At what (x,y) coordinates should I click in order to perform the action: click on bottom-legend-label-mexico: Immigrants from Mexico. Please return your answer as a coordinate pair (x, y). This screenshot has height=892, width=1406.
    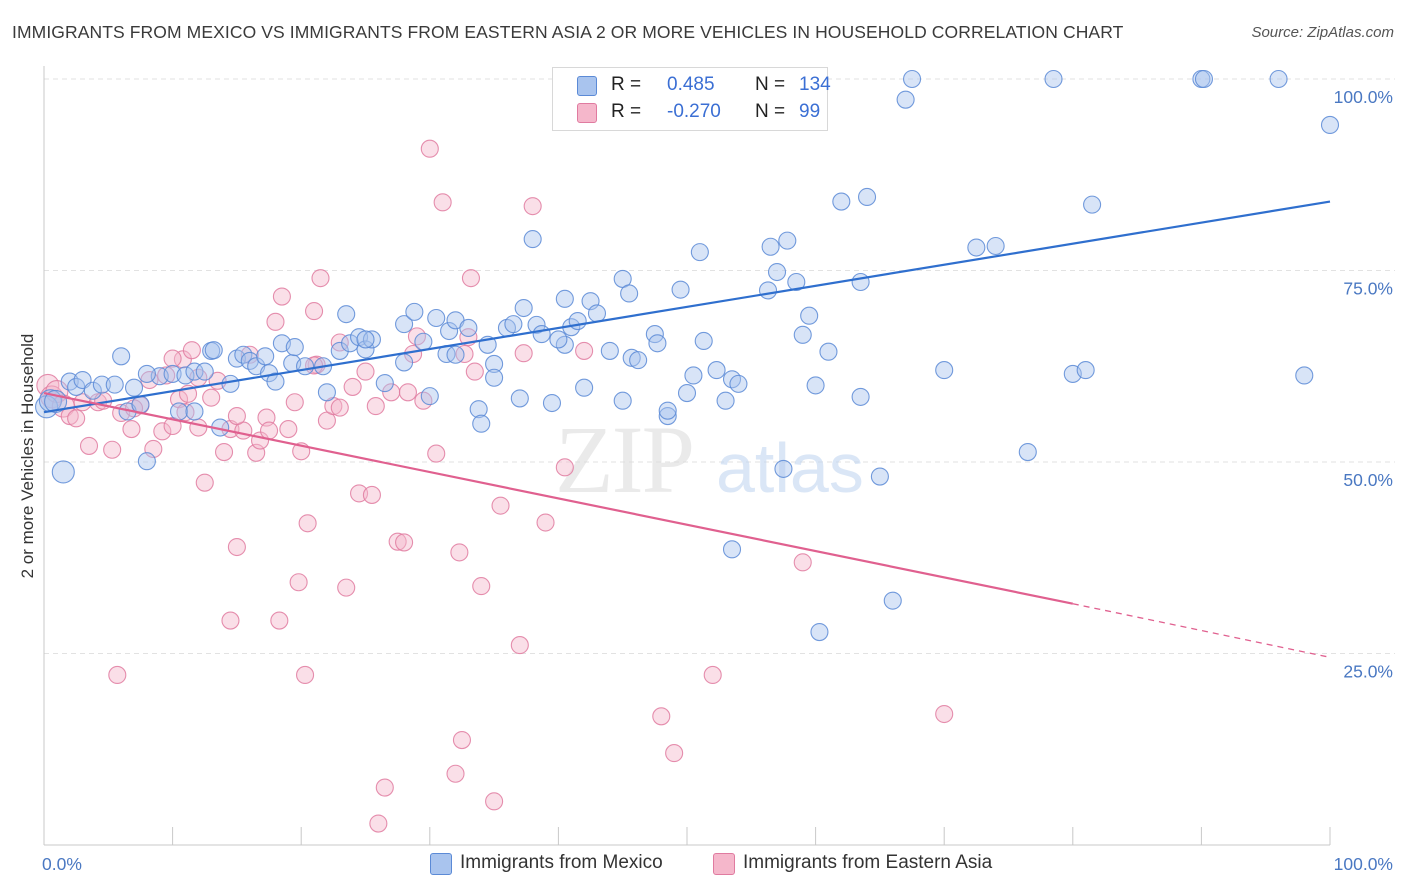
    Looking at the image, I should click on (561, 862).